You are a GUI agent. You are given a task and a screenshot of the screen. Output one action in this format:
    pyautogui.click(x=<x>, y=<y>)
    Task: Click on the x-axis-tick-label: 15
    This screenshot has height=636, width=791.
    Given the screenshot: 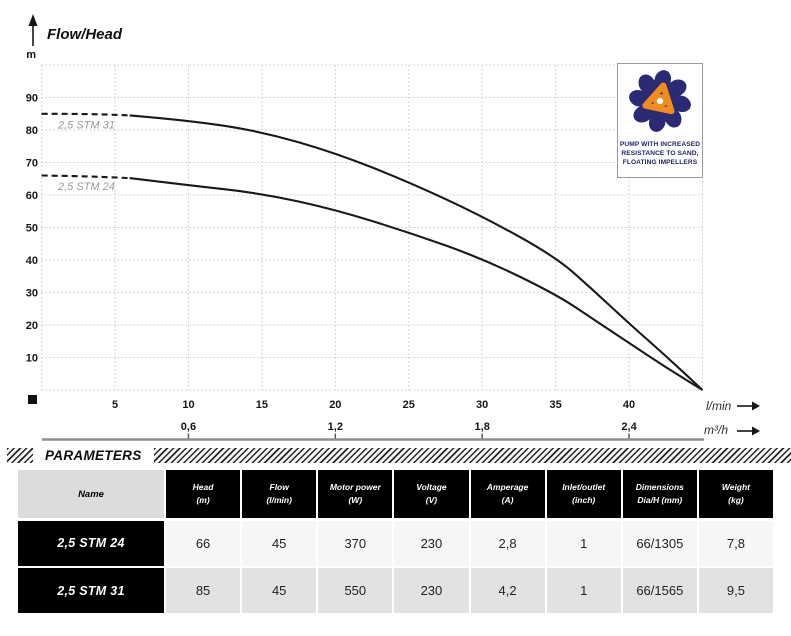 What is the action you would take?
    pyautogui.click(x=262, y=405)
    